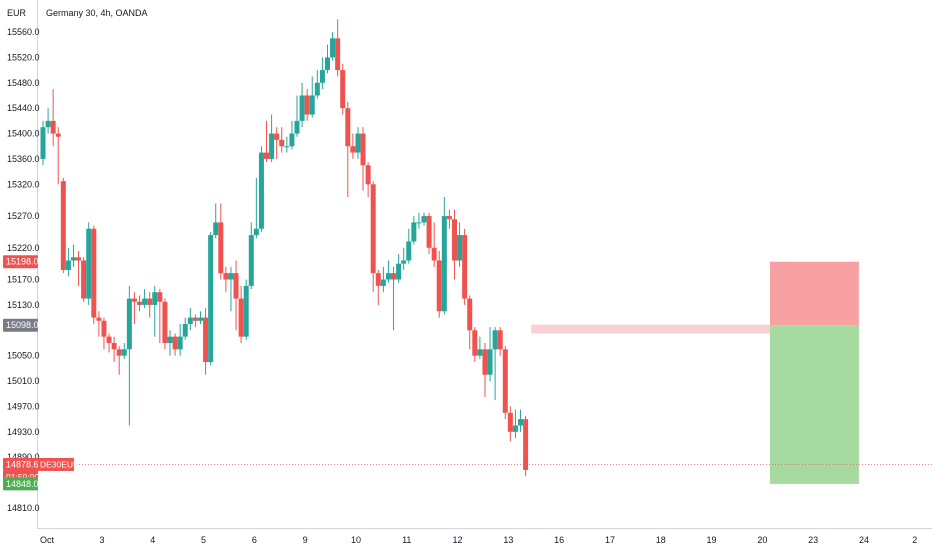  Describe the element at coordinates (814, 293) in the screenshot. I see `stop-loss-zone` at that location.